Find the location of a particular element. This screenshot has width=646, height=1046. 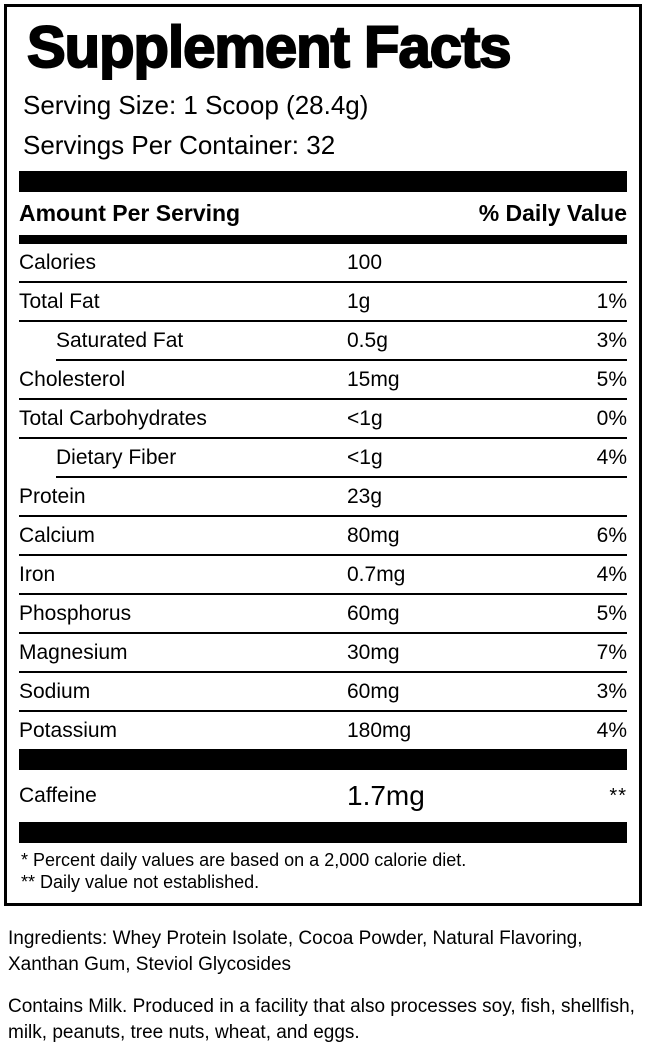

nutrient-name: Iron is located at coordinates (37, 574).